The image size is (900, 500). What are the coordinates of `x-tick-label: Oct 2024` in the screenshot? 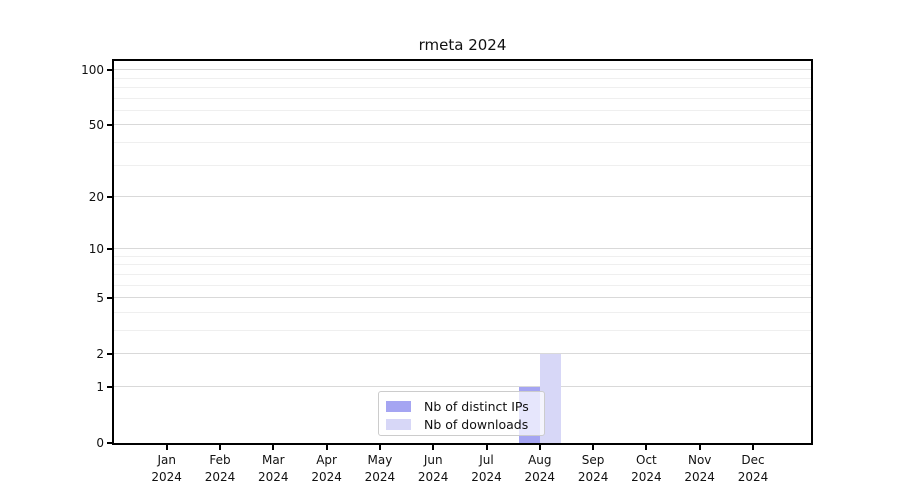 It's located at (646, 469).